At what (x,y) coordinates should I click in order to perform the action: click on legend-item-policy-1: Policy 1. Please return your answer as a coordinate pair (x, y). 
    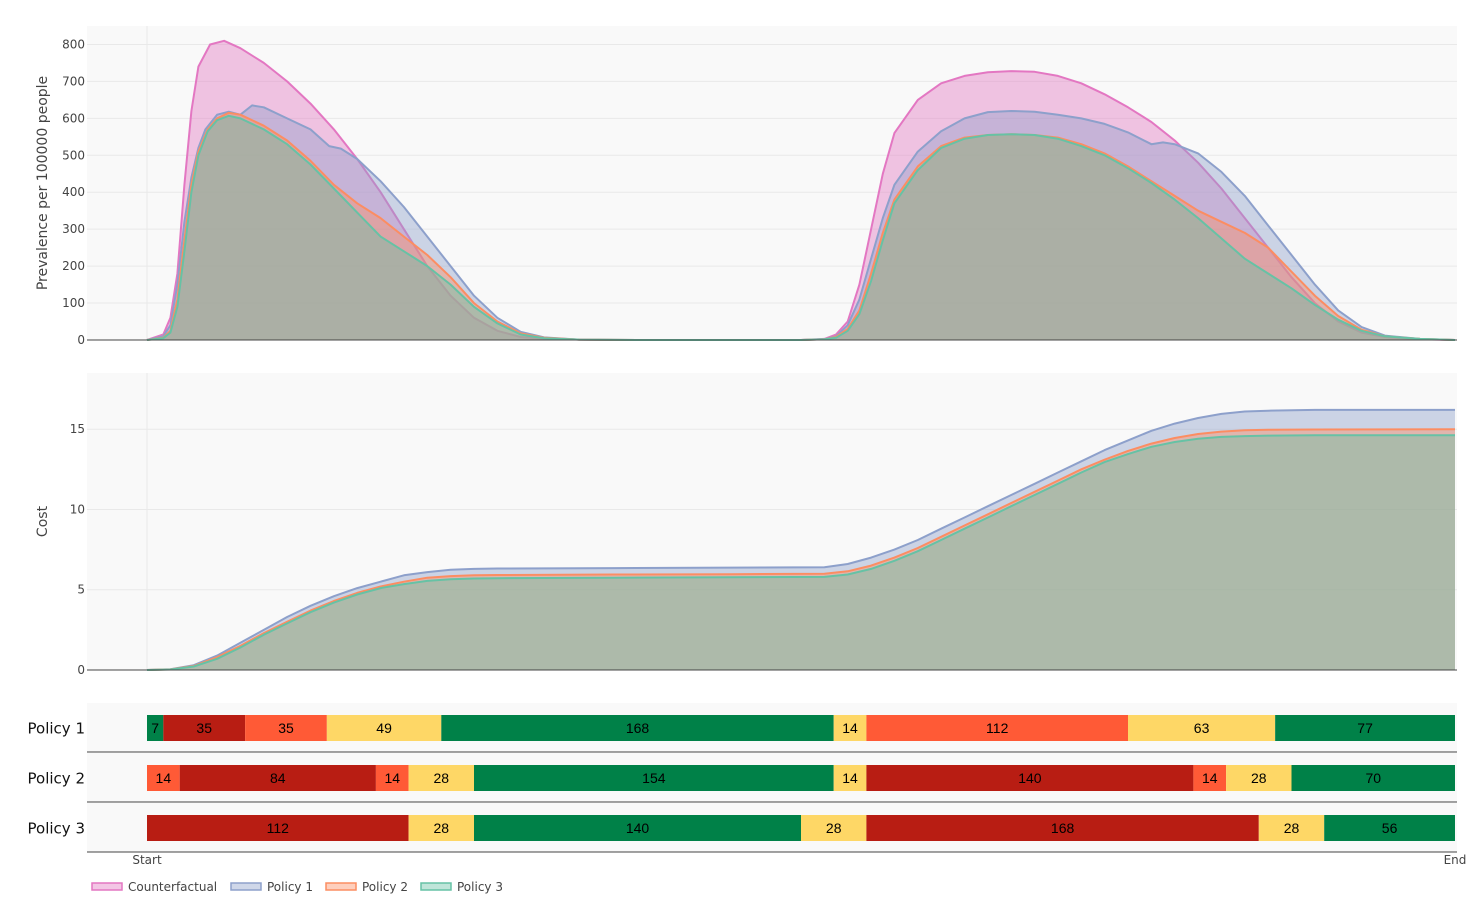
    Looking at the image, I should click on (271, 887).